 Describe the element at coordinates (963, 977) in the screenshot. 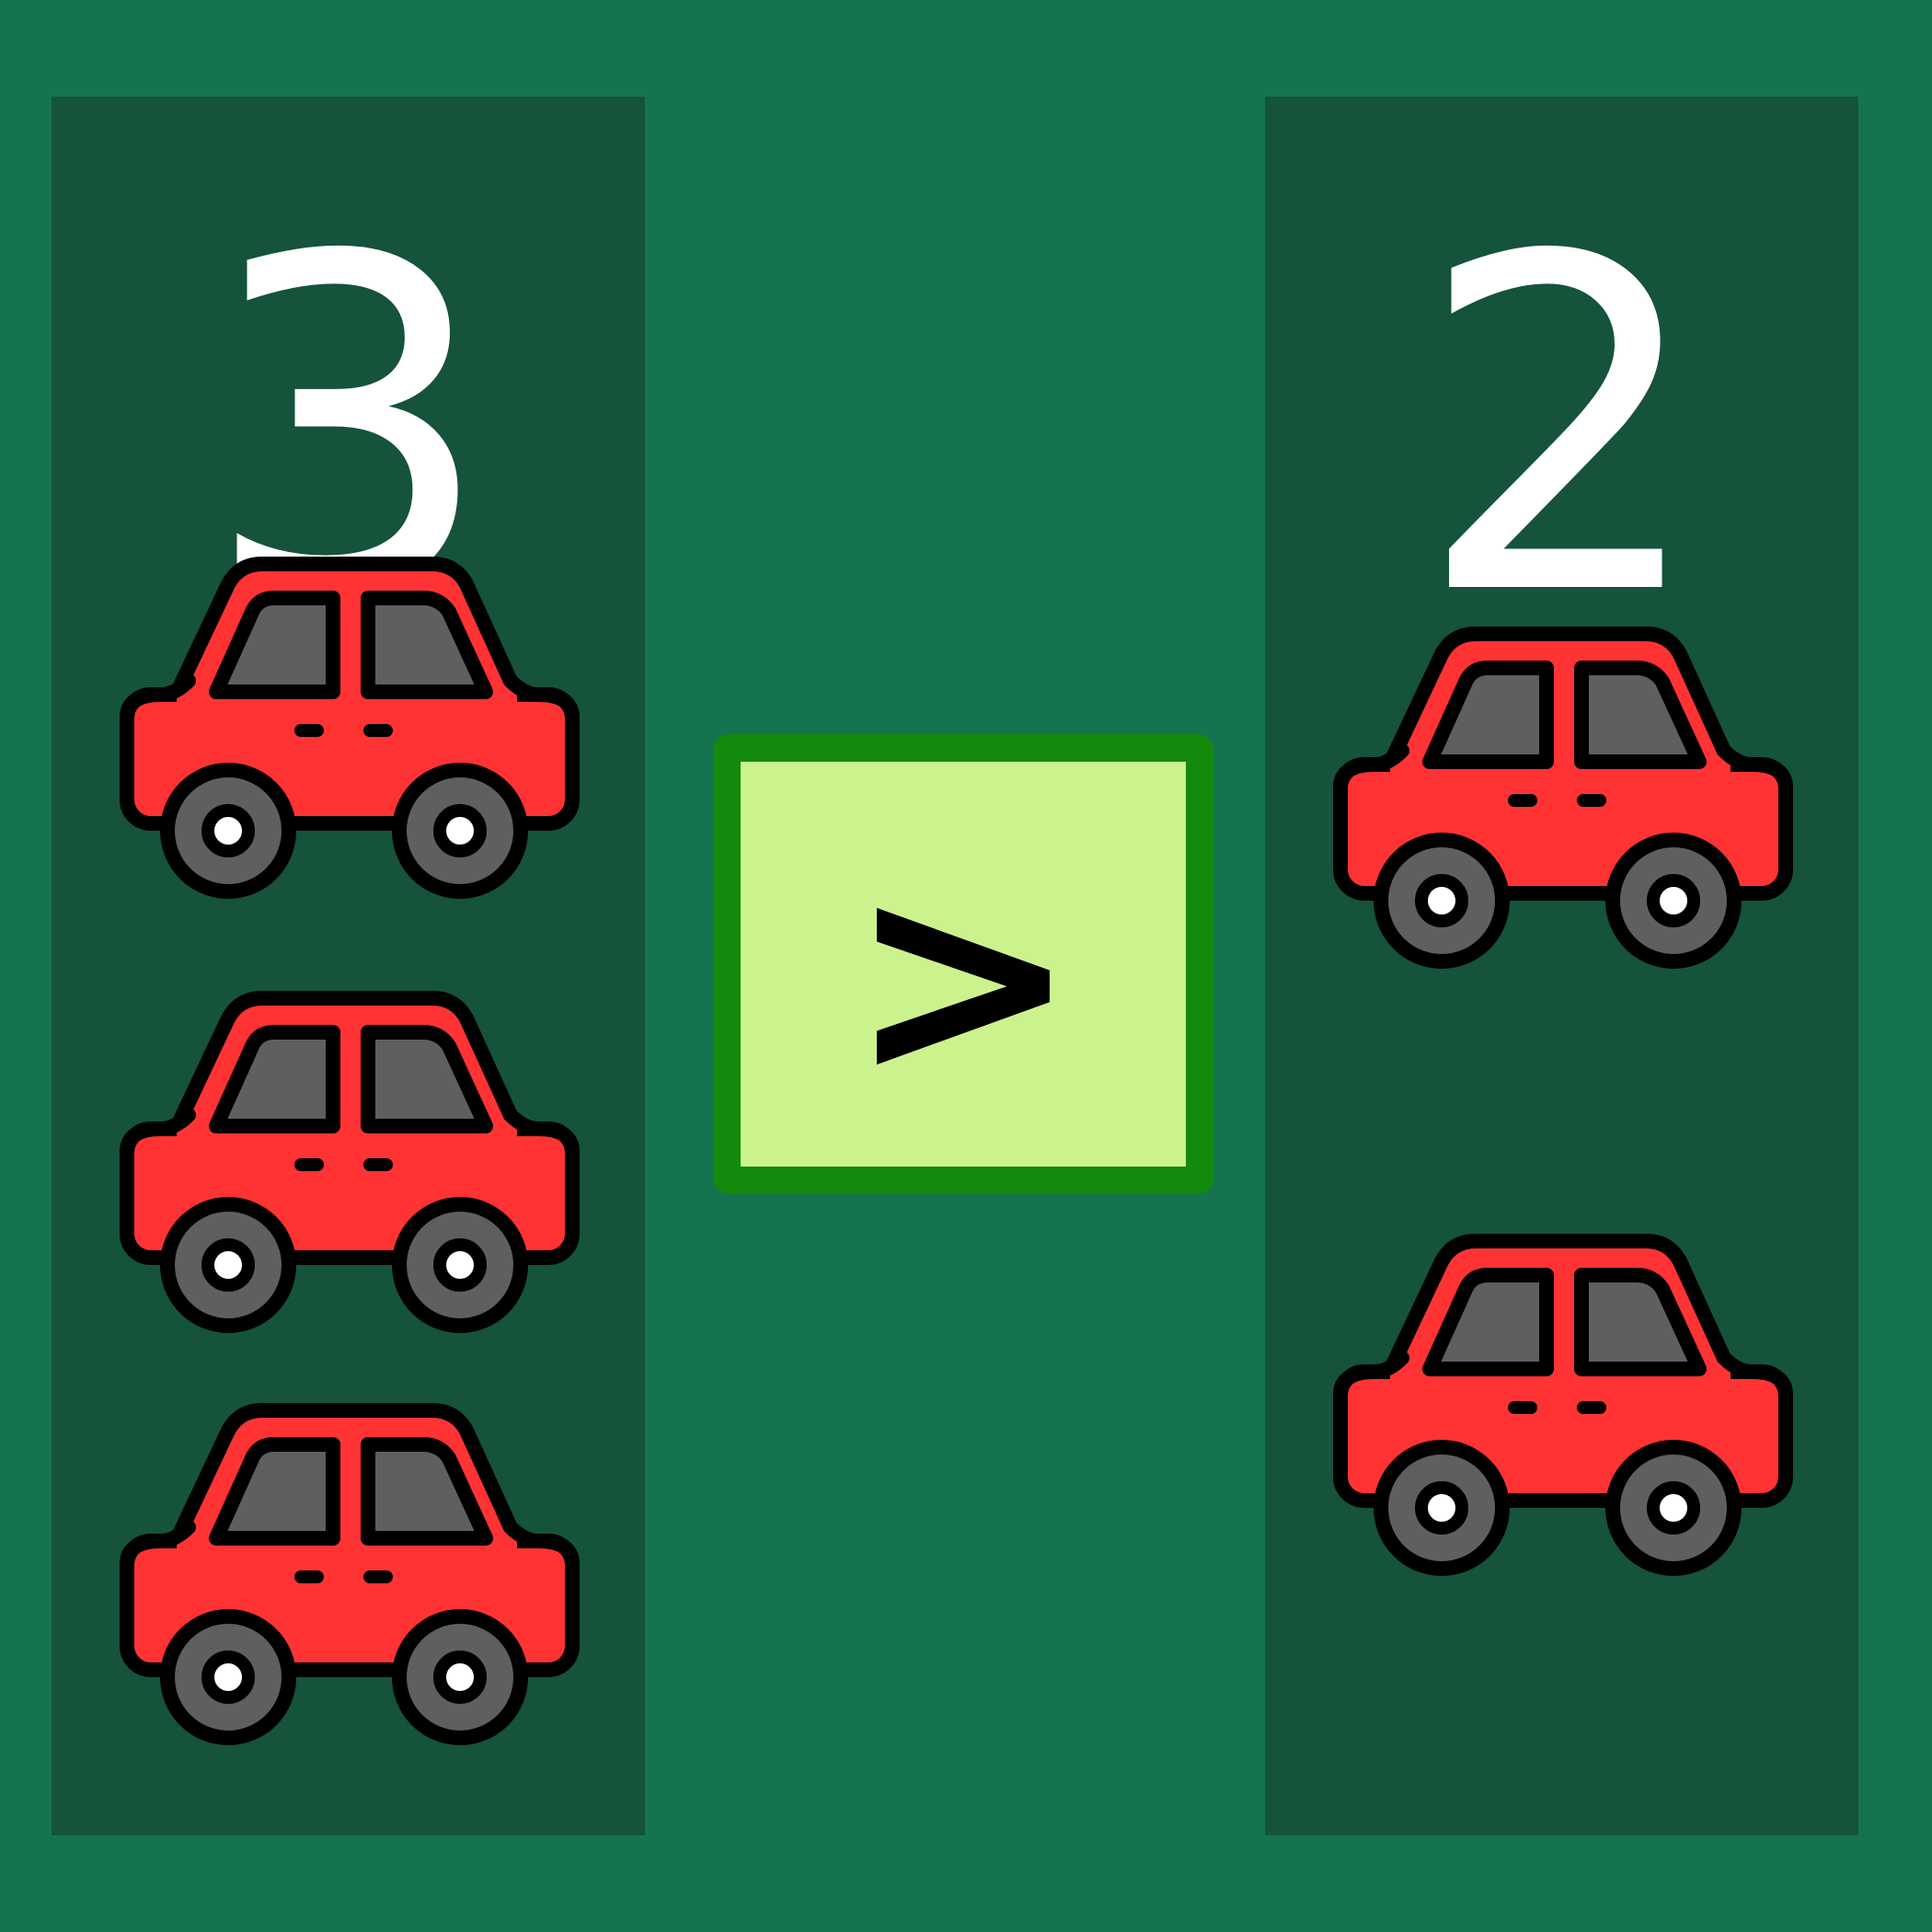

I see `greater-than-symbol: >` at that location.